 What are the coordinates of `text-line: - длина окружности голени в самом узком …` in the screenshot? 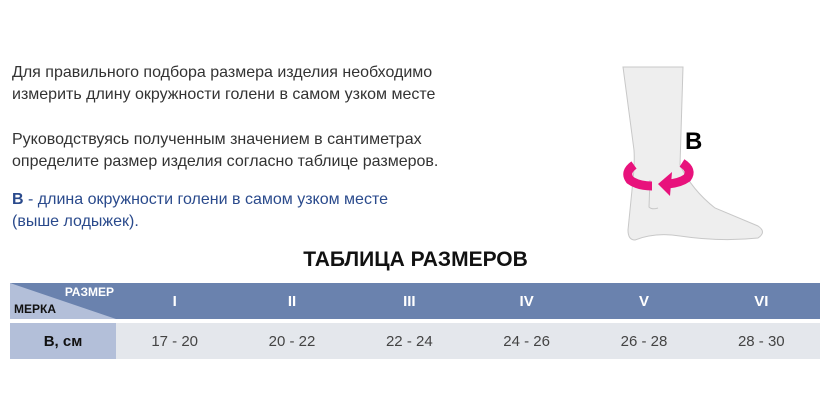 It's located at (205, 199).